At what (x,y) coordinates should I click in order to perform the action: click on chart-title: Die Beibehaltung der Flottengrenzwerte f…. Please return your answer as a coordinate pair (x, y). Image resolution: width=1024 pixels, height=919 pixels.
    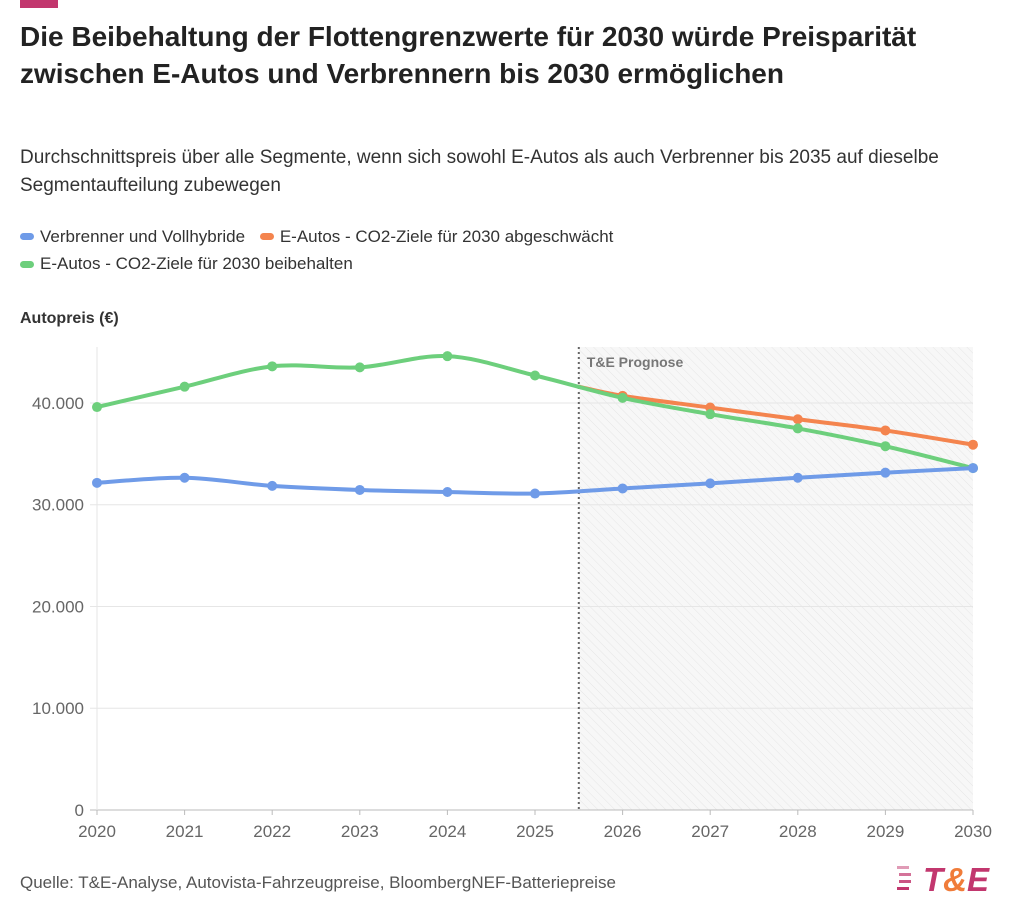
    Looking at the image, I should click on (468, 55).